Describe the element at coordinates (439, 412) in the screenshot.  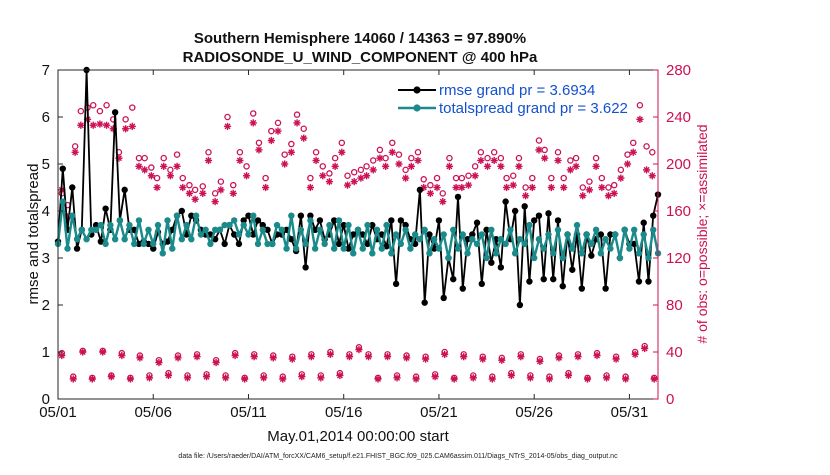
I see `x-tick-label: 05/21` at that location.